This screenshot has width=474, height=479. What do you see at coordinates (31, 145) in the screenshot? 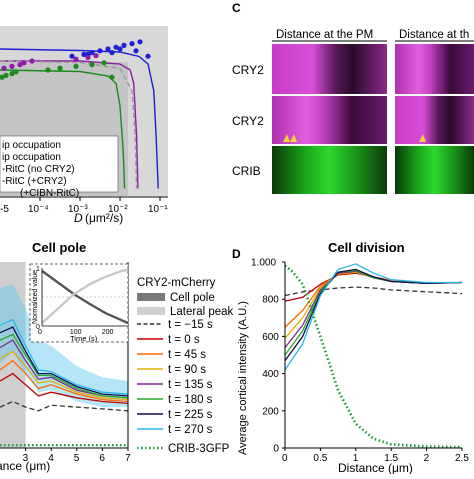
I see `diffusion-legend-1: ip occupation` at bounding box center [31, 145].